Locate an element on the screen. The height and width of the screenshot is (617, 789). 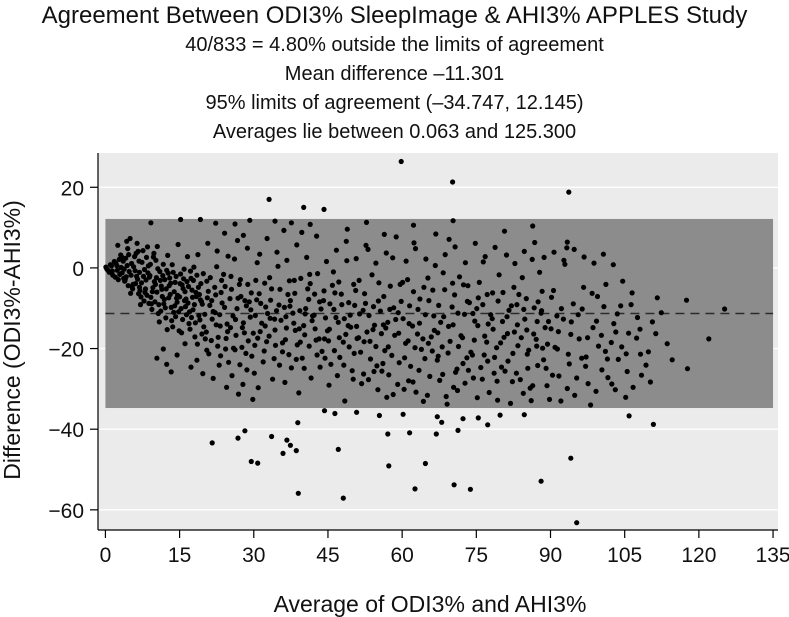
y-tick-label: 20 is located at coordinates (72, 188).